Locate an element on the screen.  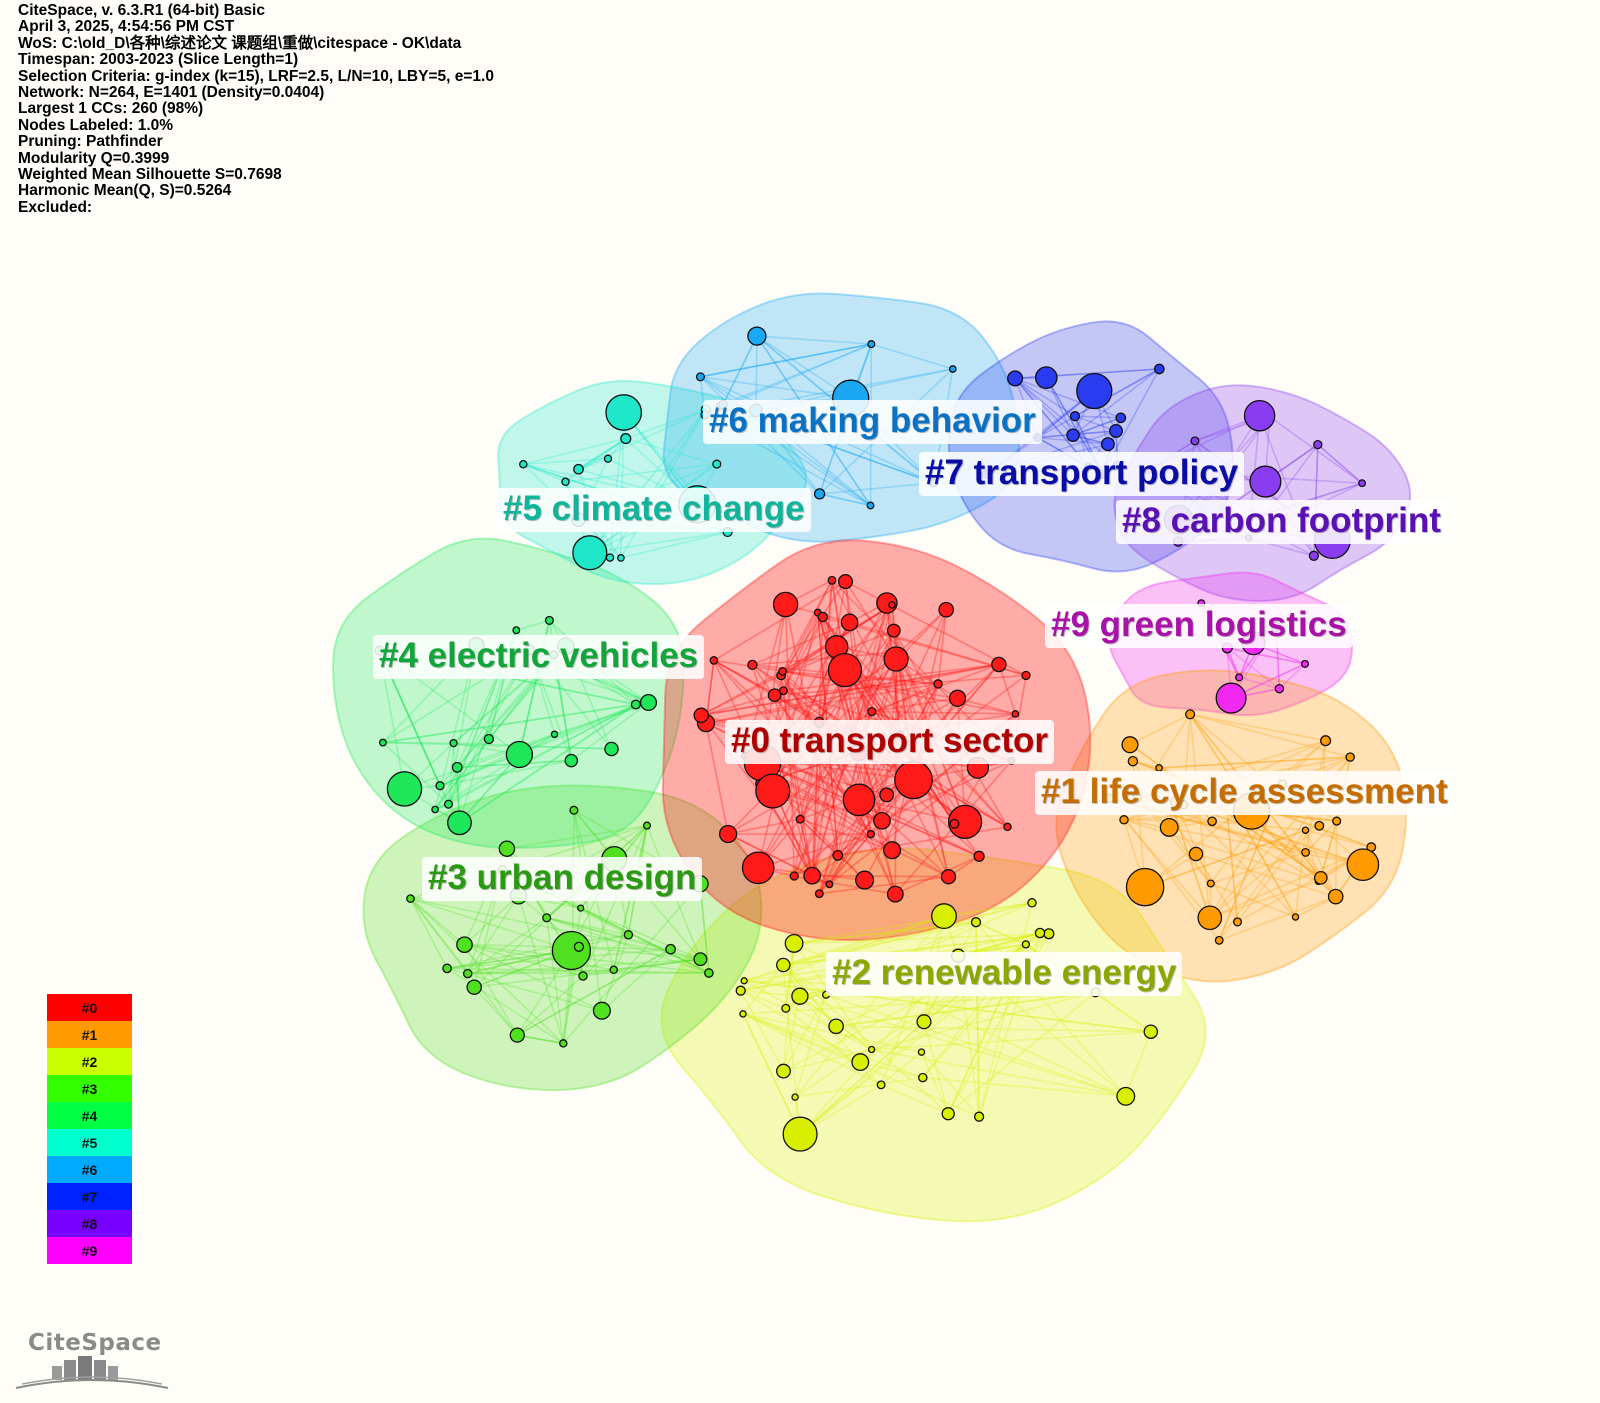
meta-line: Network: N=264, E=1401 (Density=0.0404) is located at coordinates (171, 93).